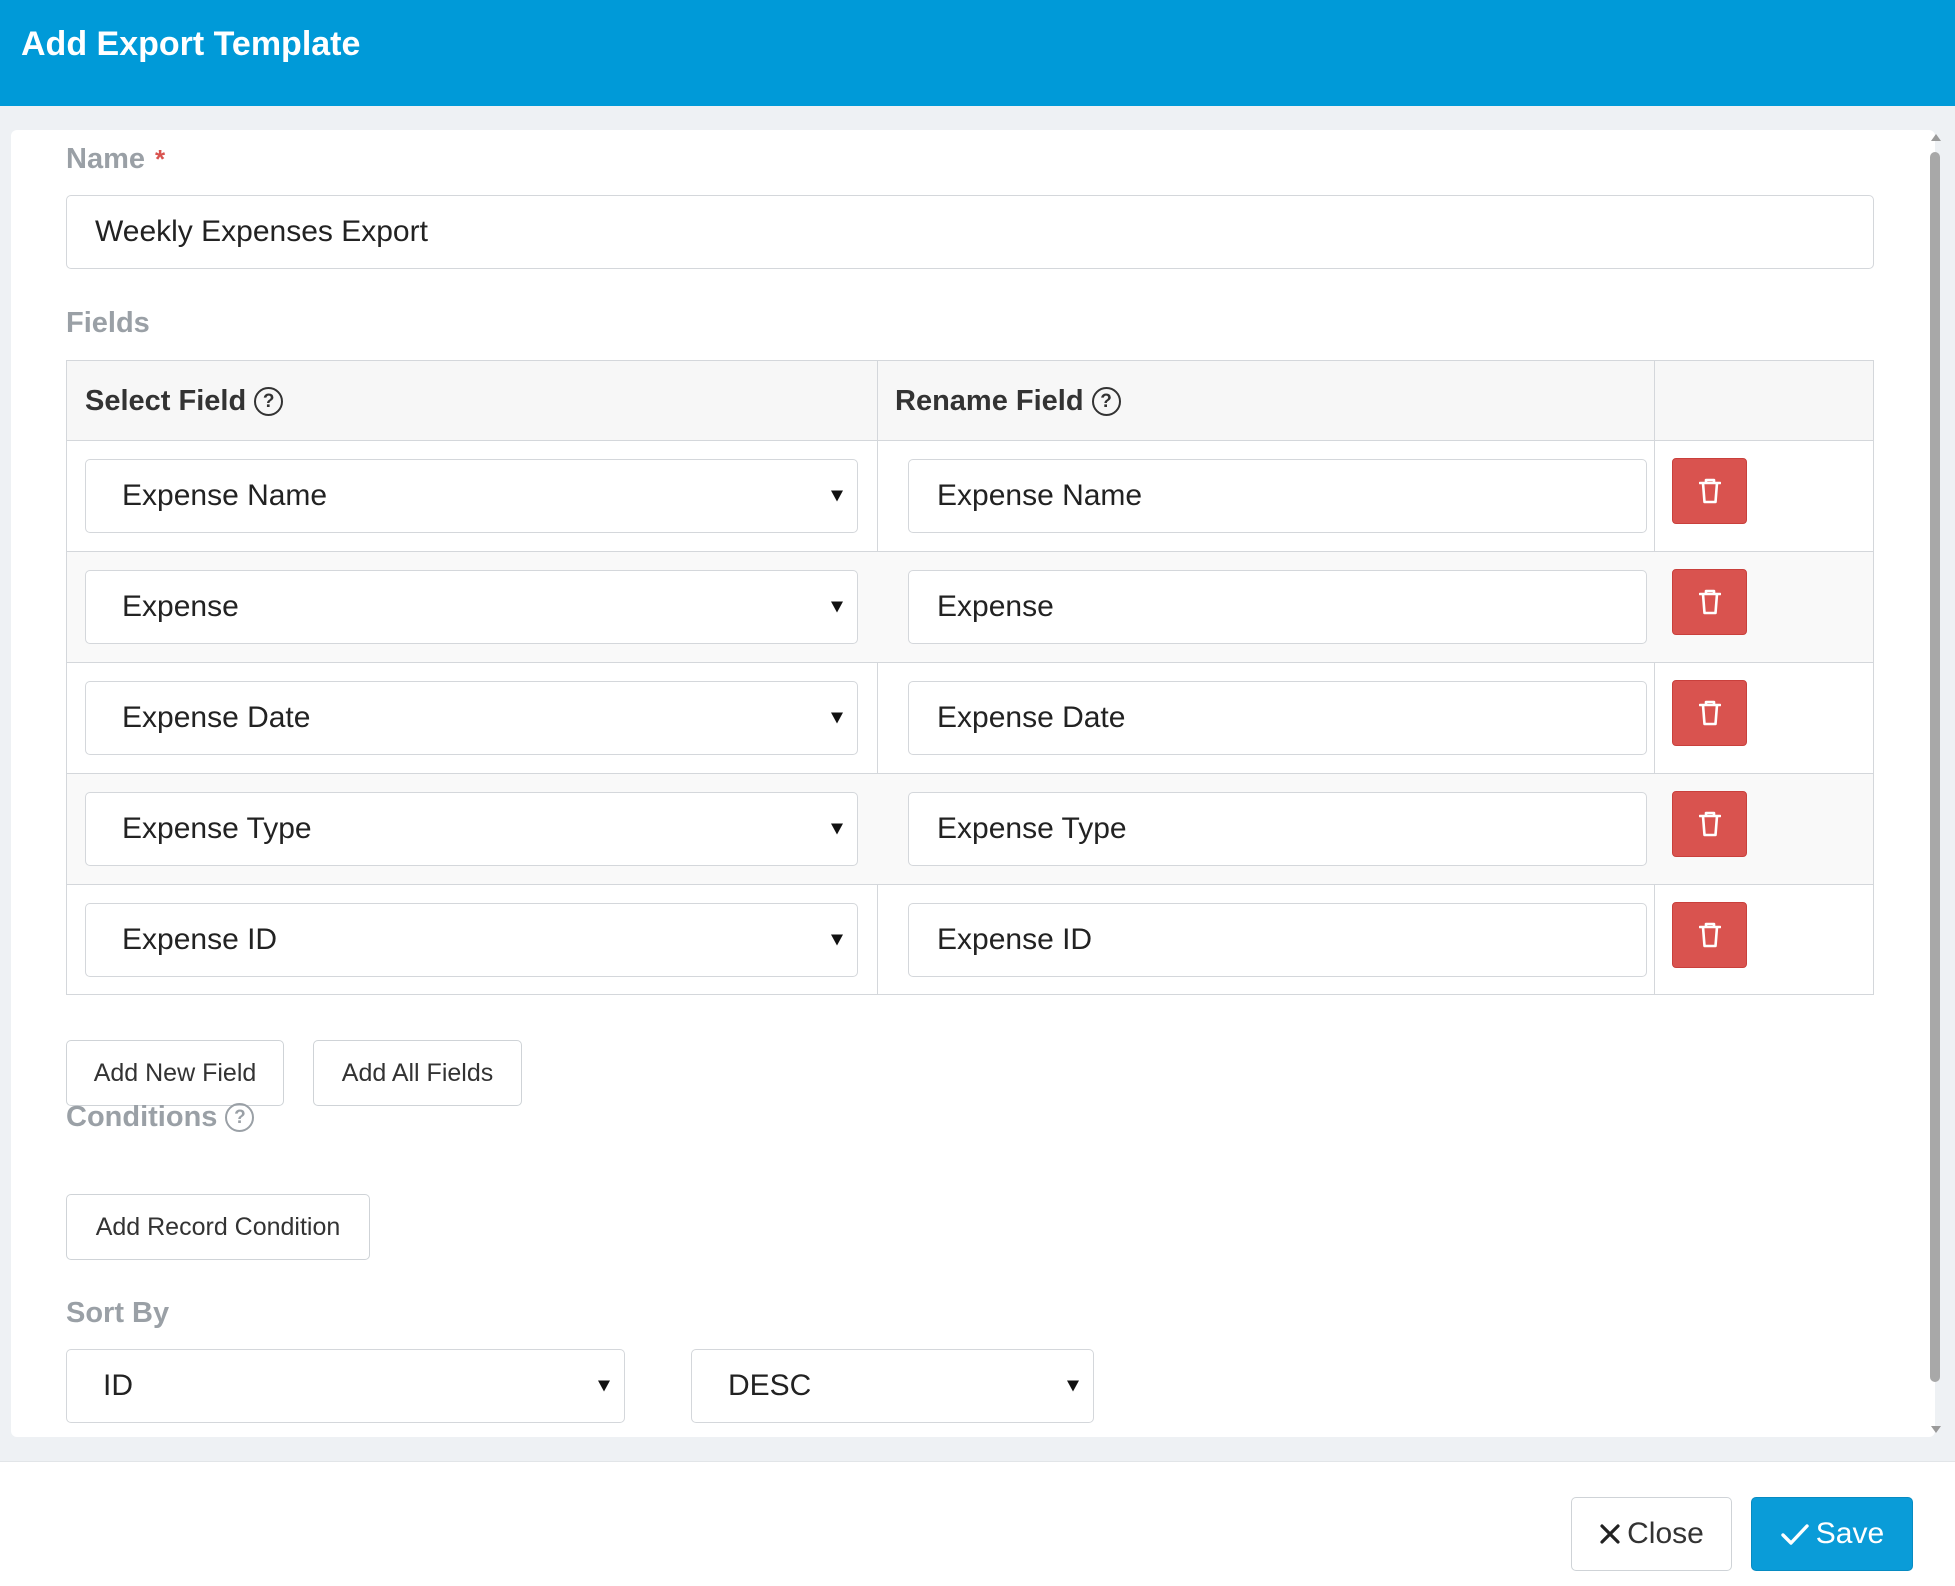 This screenshot has width=1955, height=1586. I want to click on add-new-field-button: Add New Field, so click(175, 1073).